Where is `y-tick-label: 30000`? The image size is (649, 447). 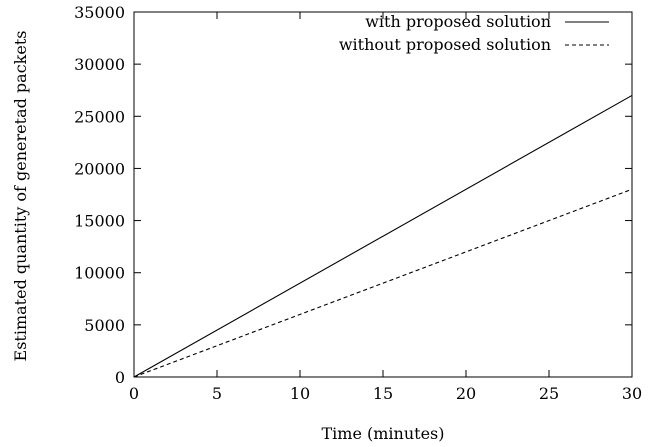 y-tick-label: 30000 is located at coordinates (99, 64).